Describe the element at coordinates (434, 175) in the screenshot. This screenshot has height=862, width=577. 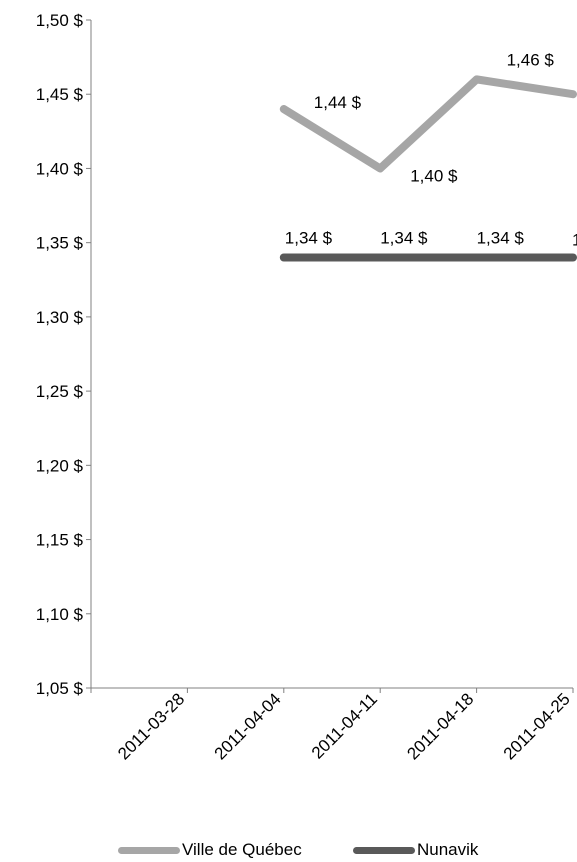
I see `data-label: 1,40 $` at that location.